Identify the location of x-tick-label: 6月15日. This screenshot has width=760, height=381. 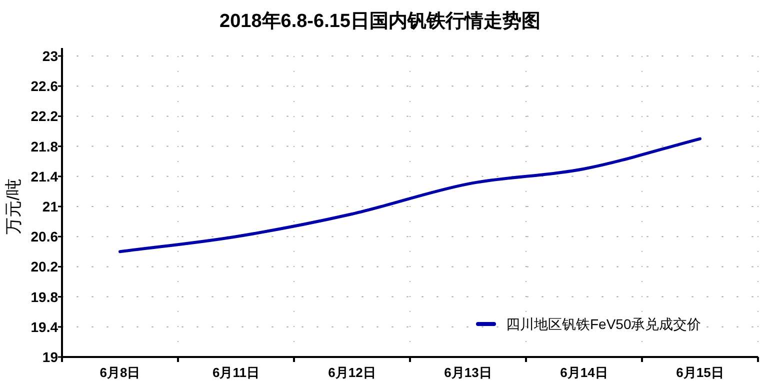
(700, 372).